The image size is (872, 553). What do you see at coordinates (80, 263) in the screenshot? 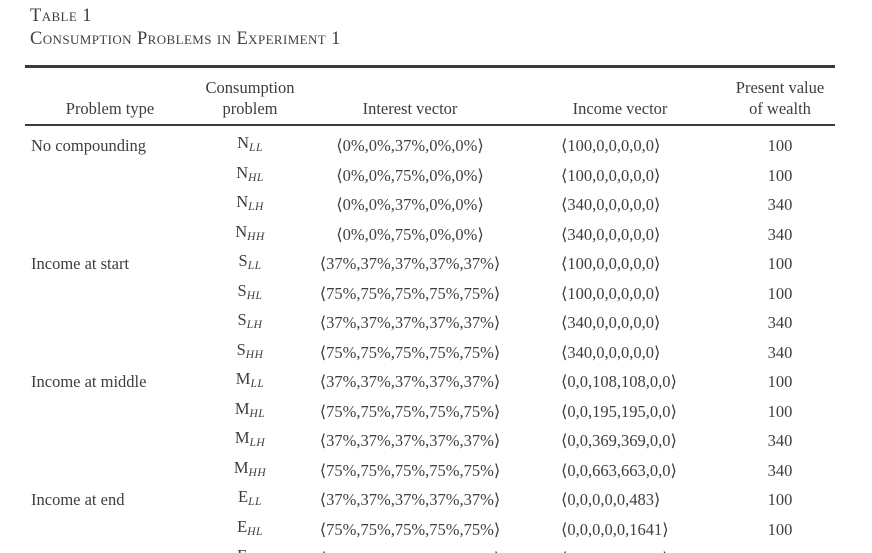
I see `problem-type-cell: Income at start` at bounding box center [80, 263].